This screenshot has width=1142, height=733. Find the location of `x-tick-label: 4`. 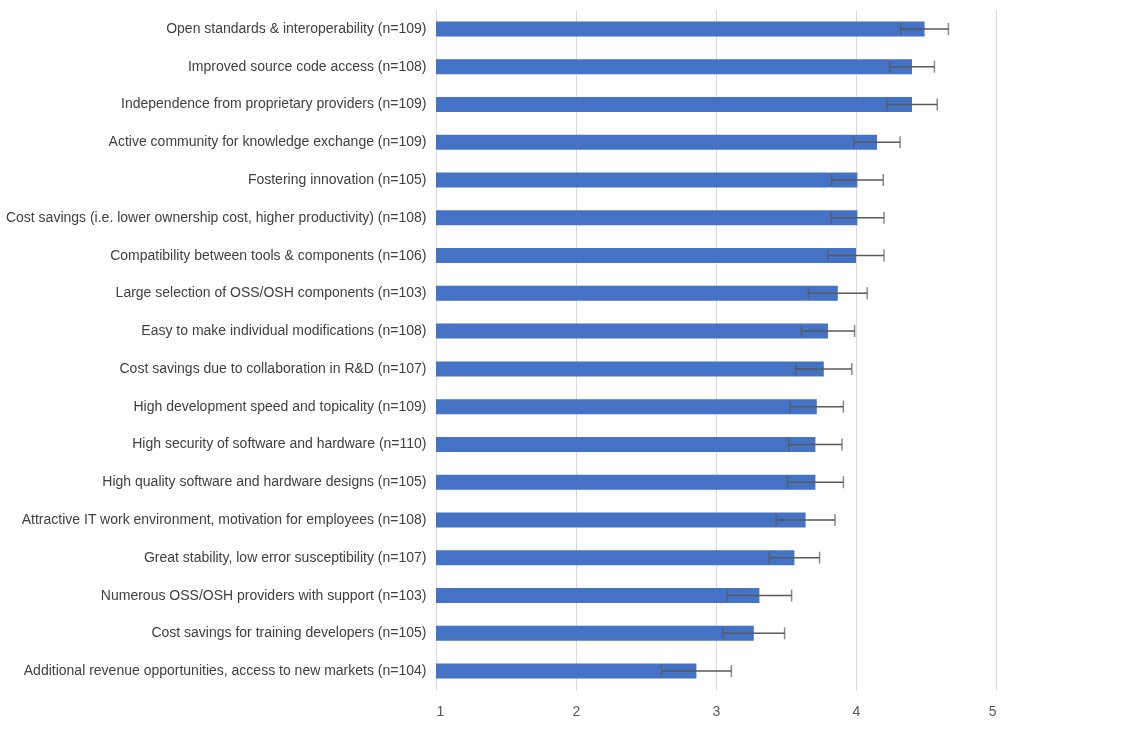

x-tick-label: 4 is located at coordinates (856, 710).